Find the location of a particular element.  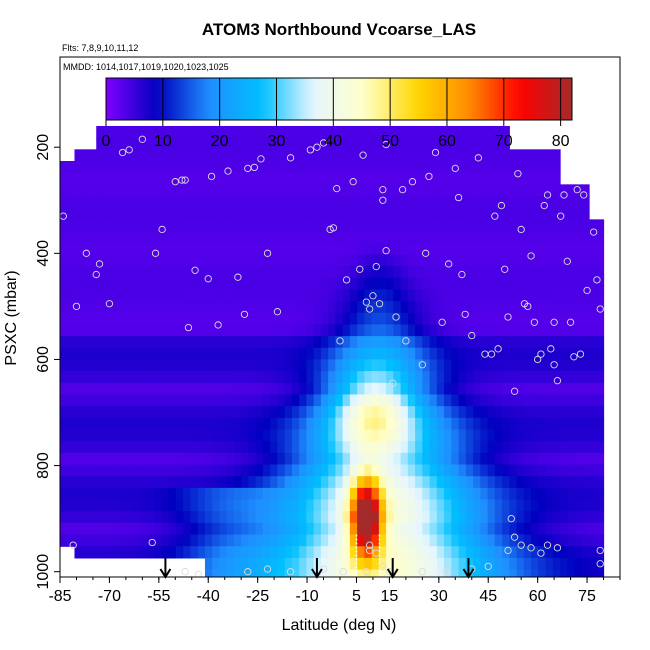

dates-label: MMDD: 1014,1017,1019,1020,1023,1025 is located at coordinates (146, 67).